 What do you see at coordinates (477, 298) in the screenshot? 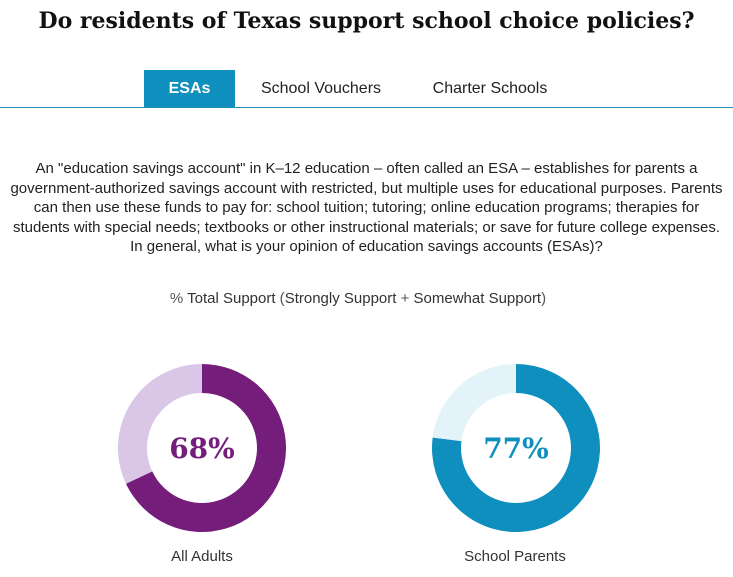
I see `subtitle-somewhat: Somewhat Support` at bounding box center [477, 298].